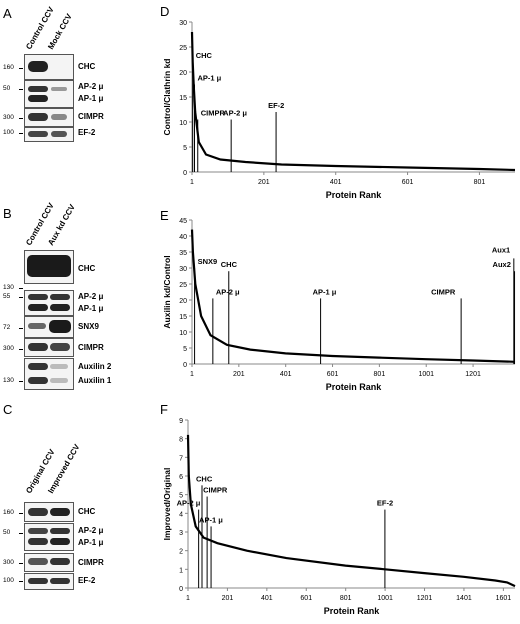 Image resolution: width=520 pixels, height=624 pixels. I want to click on y-tick-label: 40, so click(183, 237).